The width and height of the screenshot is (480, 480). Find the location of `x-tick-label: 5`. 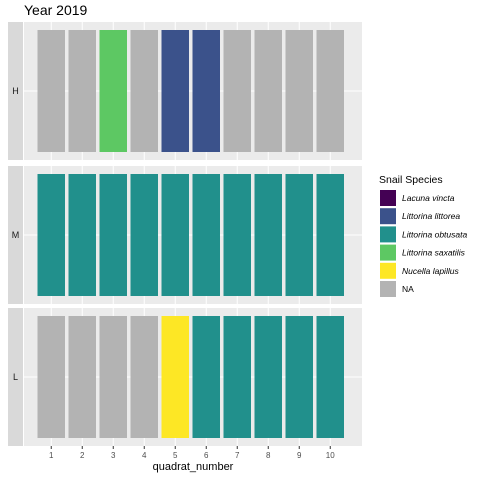

x-tick-label: 5 is located at coordinates (175, 455).